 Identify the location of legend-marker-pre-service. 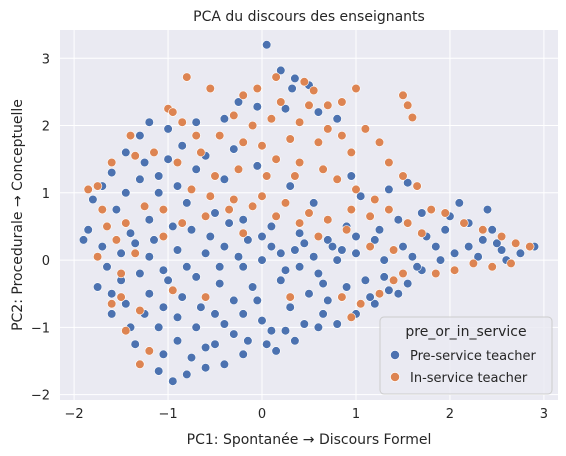
(395, 355).